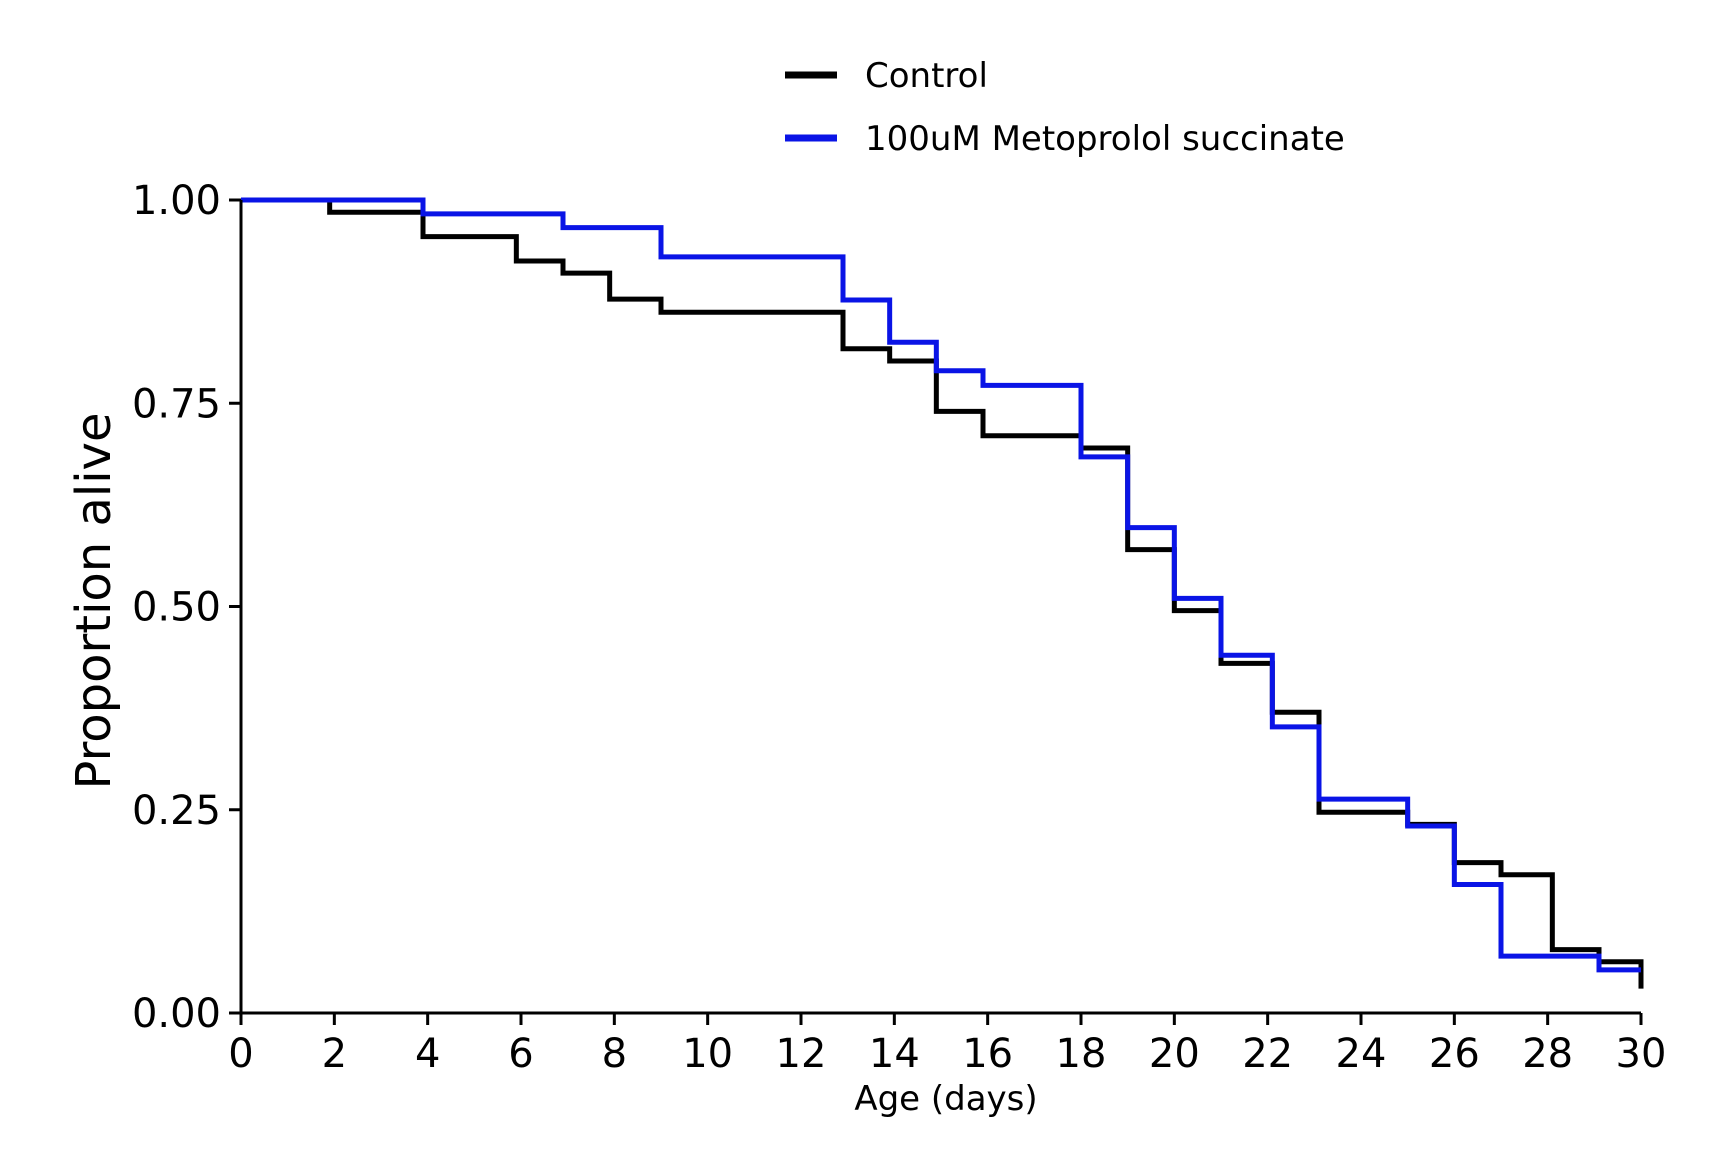 This screenshot has height=1174, width=1722. I want to click on x-tick-label: 26, so click(1454, 1054).